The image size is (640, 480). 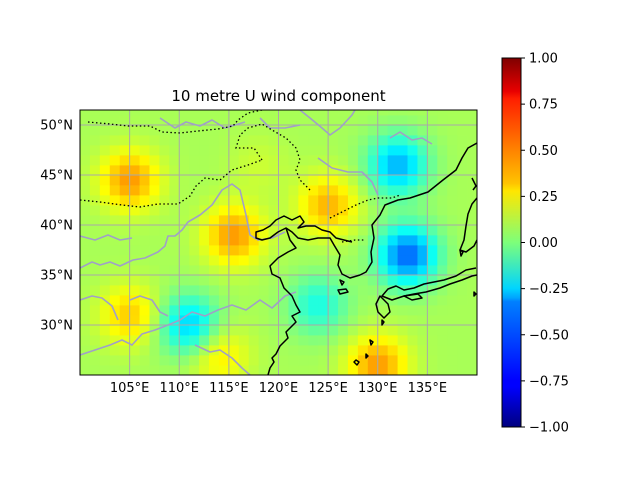 What do you see at coordinates (549, 335) in the screenshot?
I see `colorbar-tick-label: −0.50` at bounding box center [549, 335].